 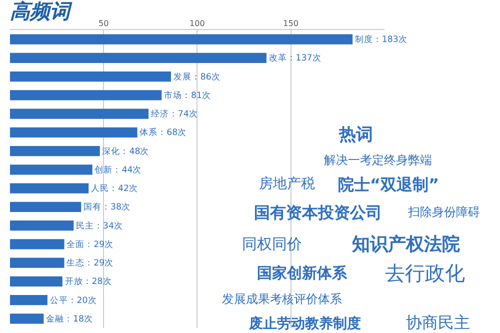 What do you see at coordinates (196, 76) in the screenshot?
I see `data-label: 发展：86次` at bounding box center [196, 76].